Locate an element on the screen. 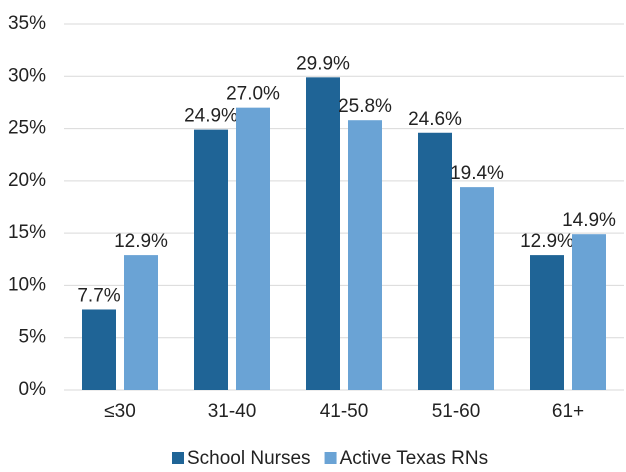 This screenshot has height=472, width=626. y-tick-label: 35% is located at coordinates (27, 23).